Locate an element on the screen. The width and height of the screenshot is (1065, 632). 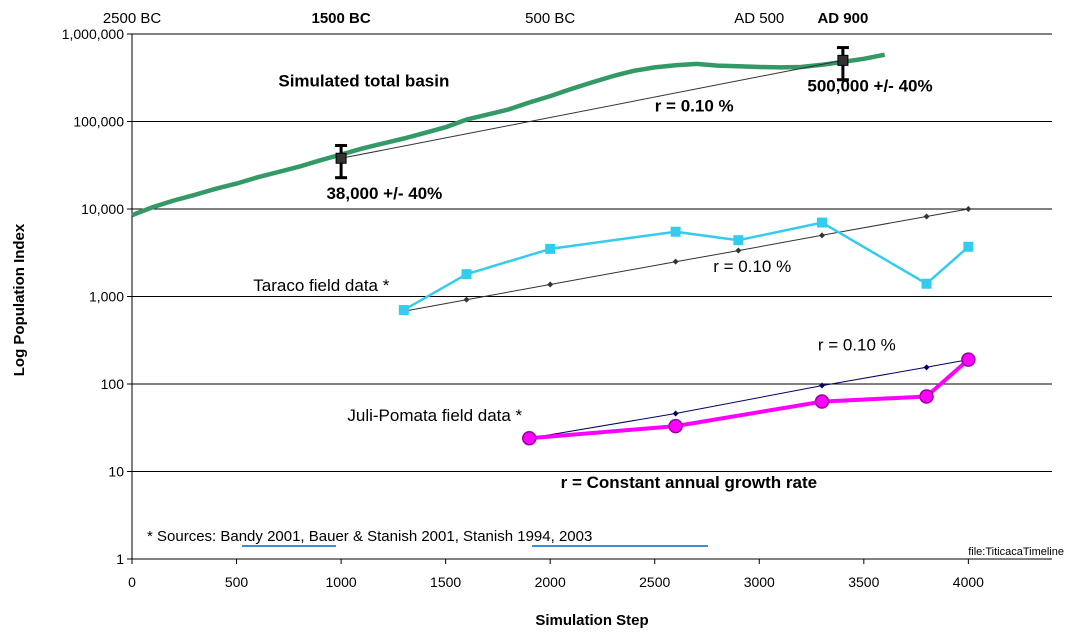
y-tick-label: 1,000,000 is located at coordinates (93, 34).